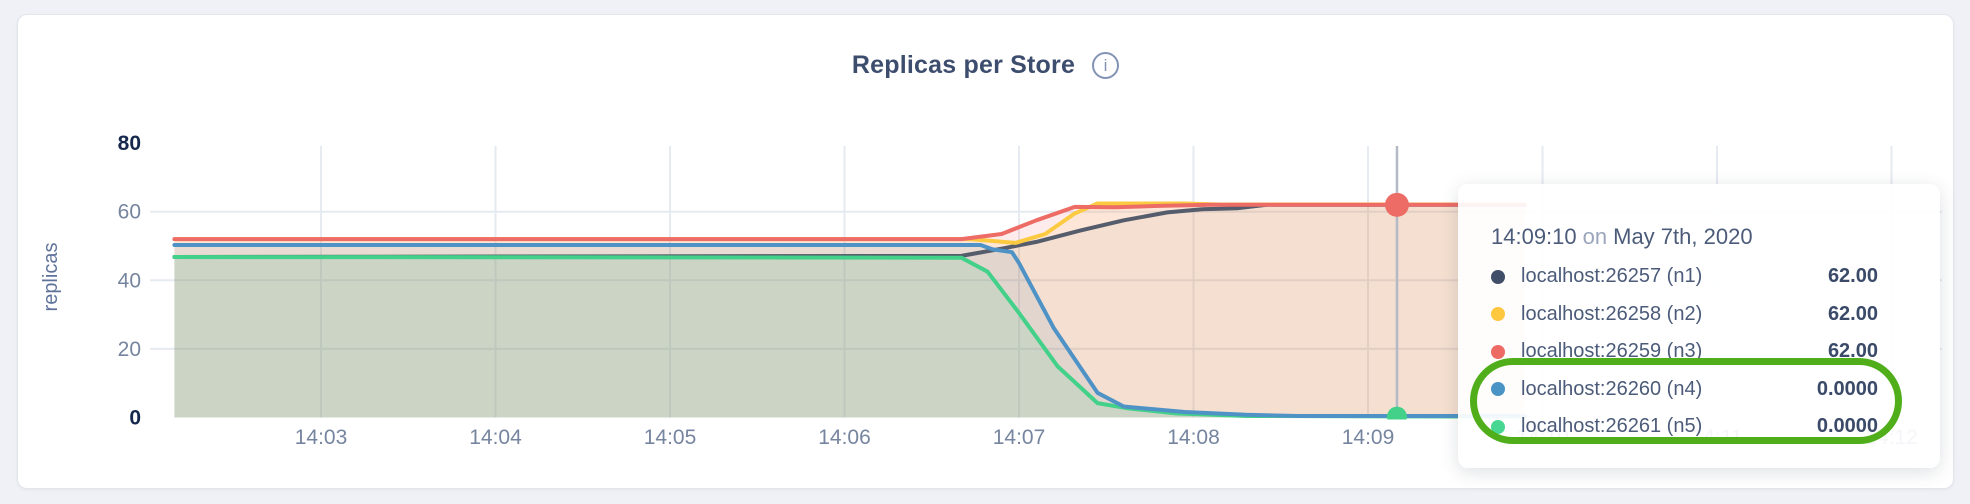  I want to click on tooltip-series-row: localhost:26257 (n1) 62.00, so click(1684, 277).